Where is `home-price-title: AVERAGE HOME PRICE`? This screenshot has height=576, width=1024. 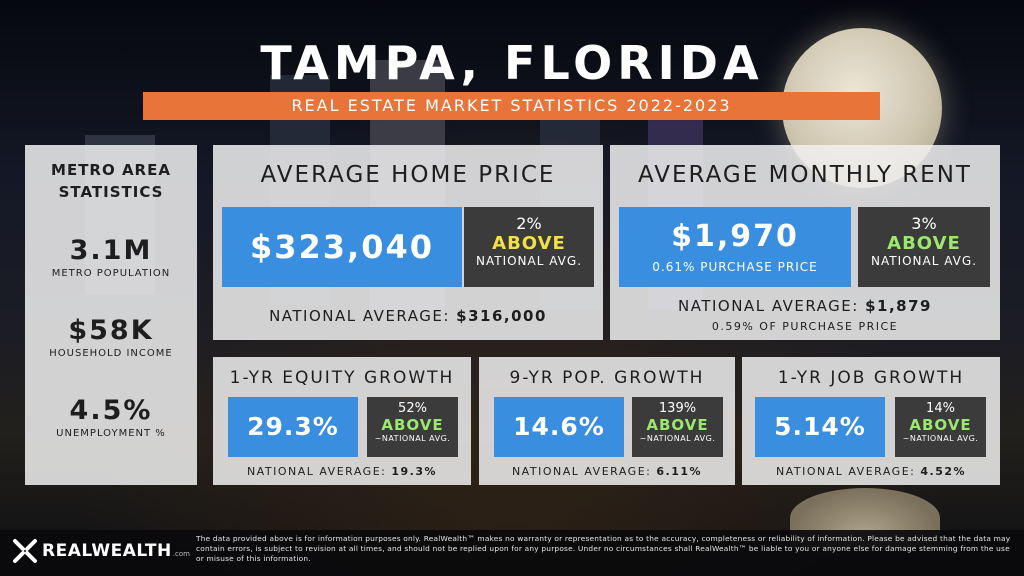
home-price-title: AVERAGE HOME PRICE is located at coordinates (408, 175).